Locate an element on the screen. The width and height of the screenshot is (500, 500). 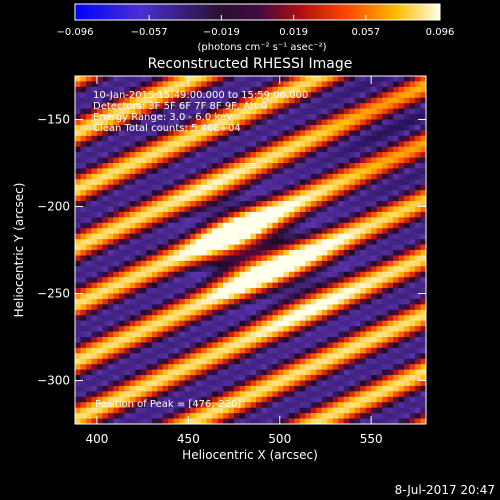
colorbar-tick-label: −0.096 is located at coordinates (74, 32).